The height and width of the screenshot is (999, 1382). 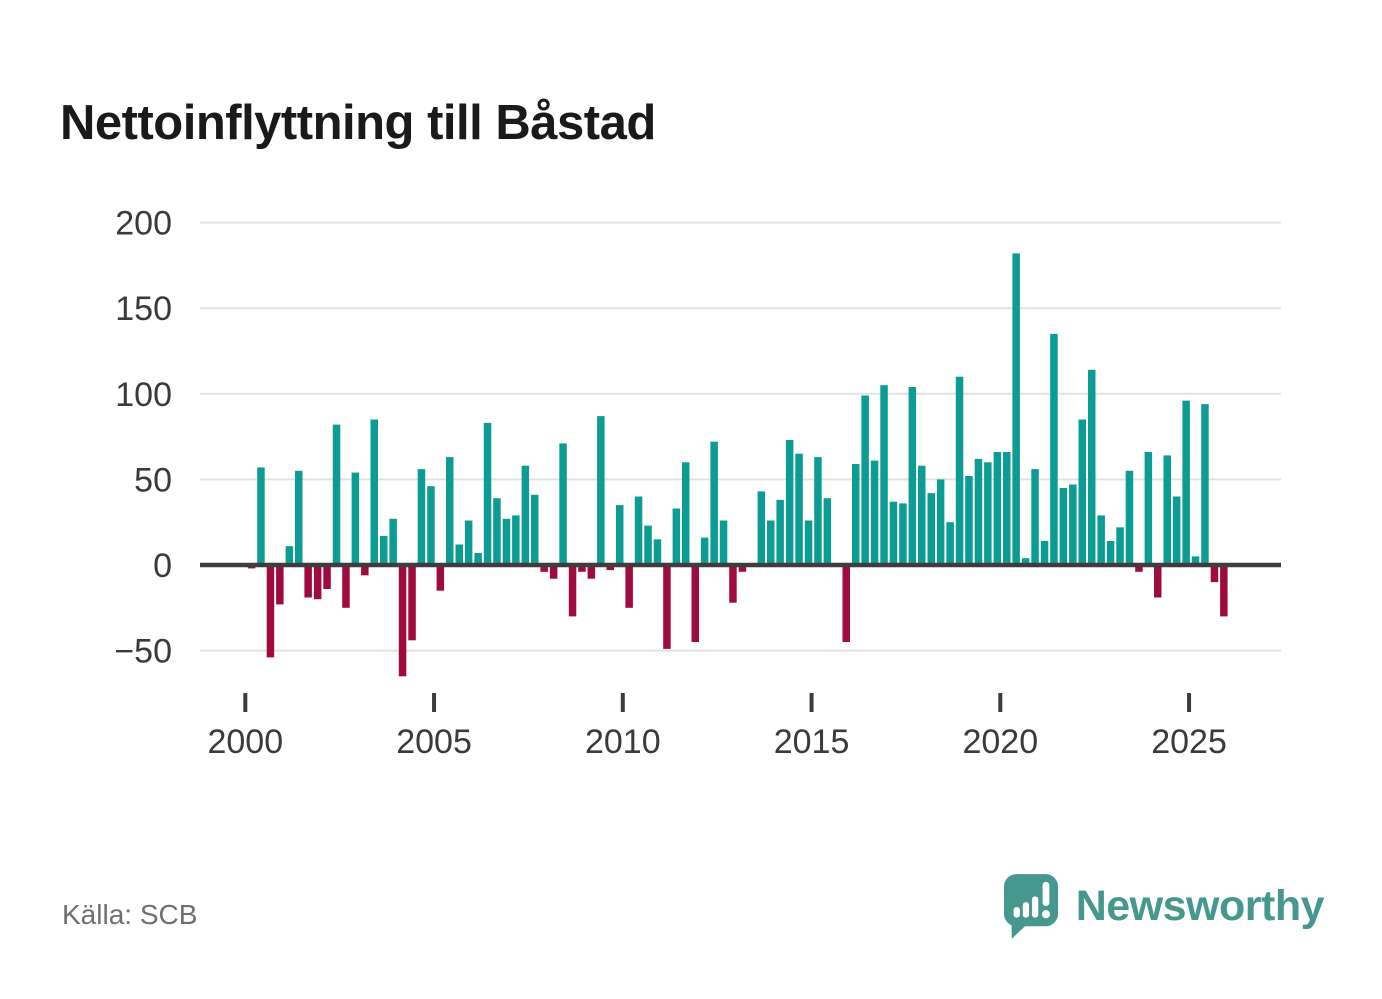 I want to click on bar-2019-q3, so click(x=988, y=513).